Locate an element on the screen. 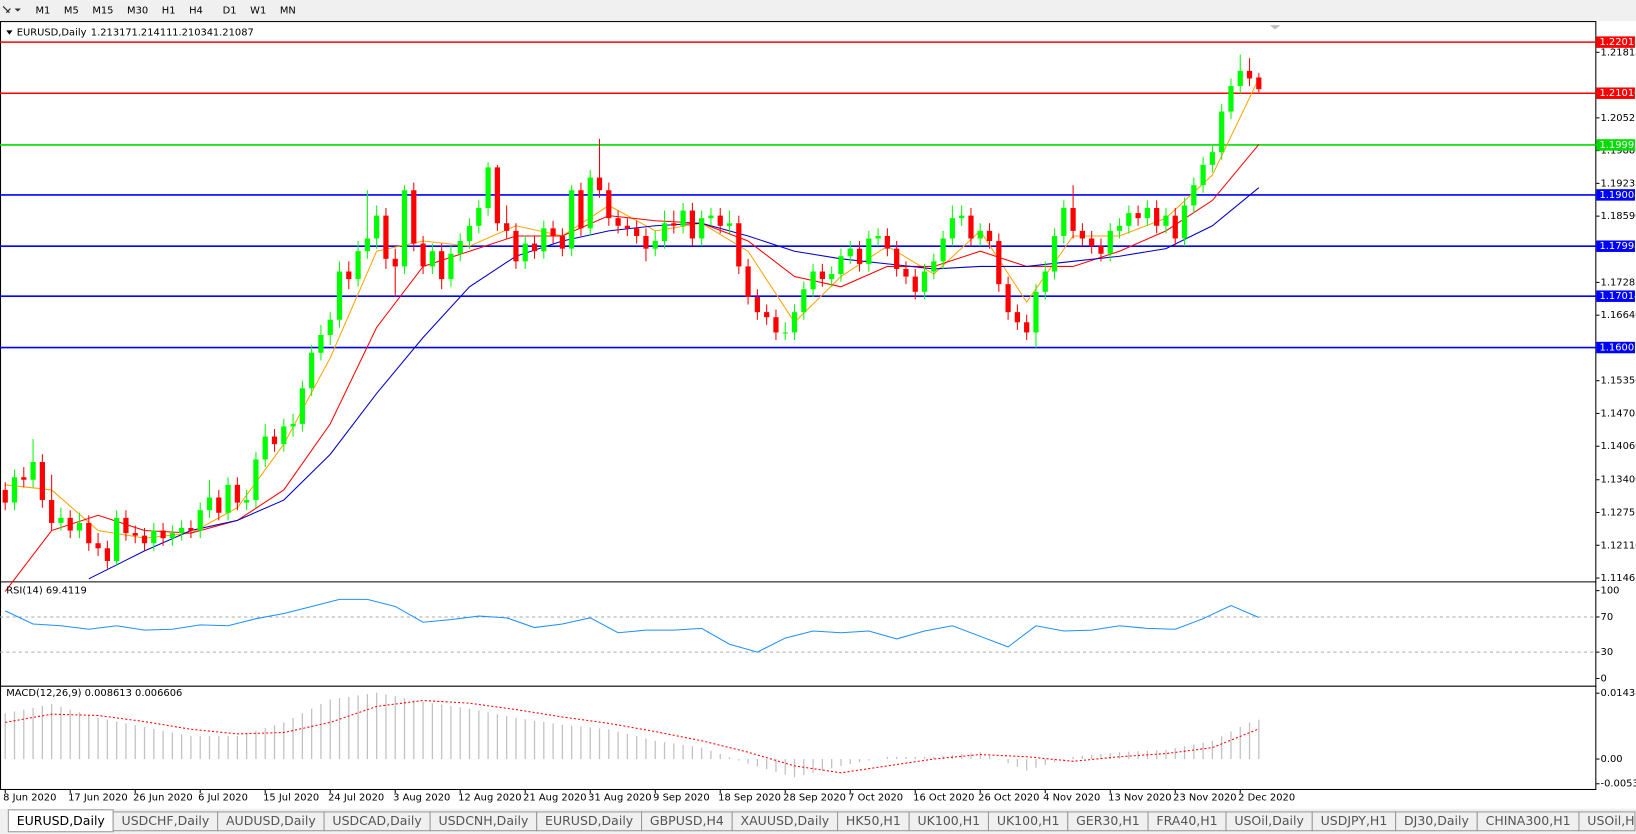 This screenshot has height=834, width=1636. dropdown-arrow is located at coordinates (17, 10).